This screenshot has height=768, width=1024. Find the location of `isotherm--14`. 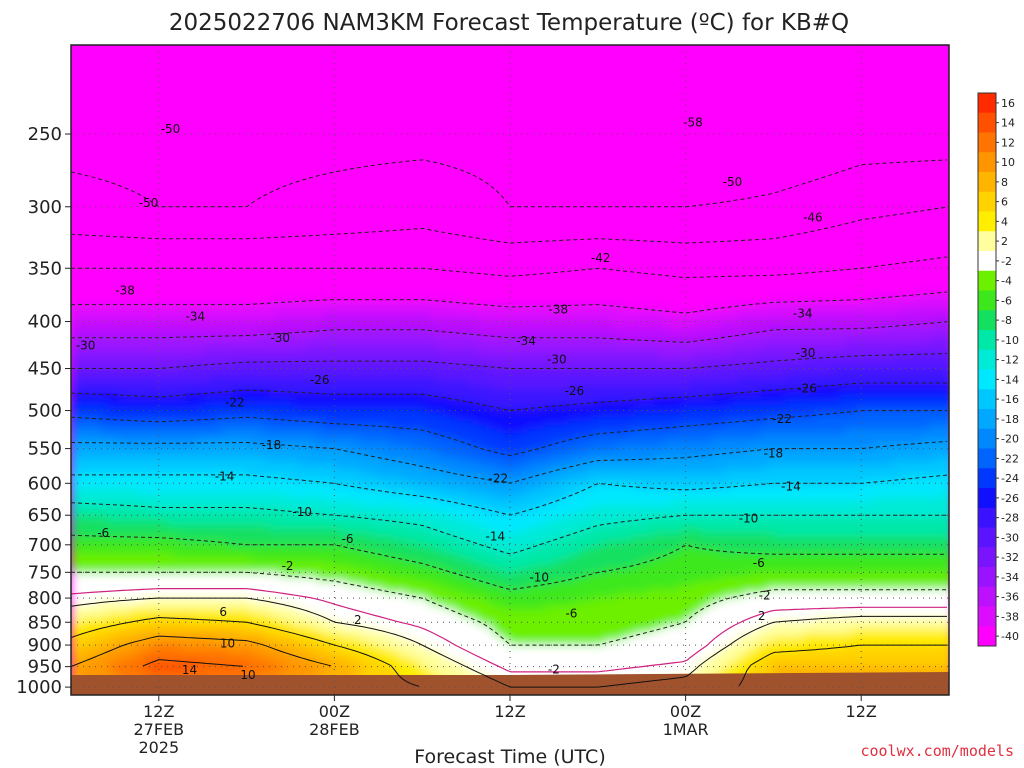

isotherm--14 is located at coordinates (509, 495).